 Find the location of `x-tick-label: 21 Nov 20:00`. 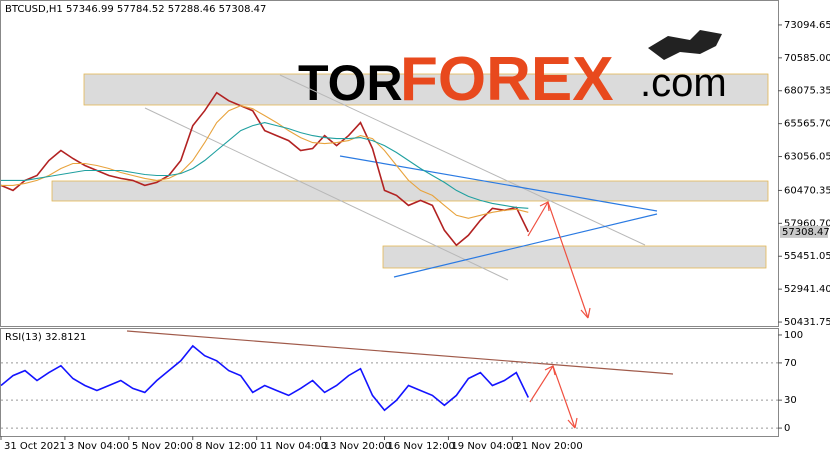

x-tick-label: 21 Nov 20:00 is located at coordinates (548, 446).